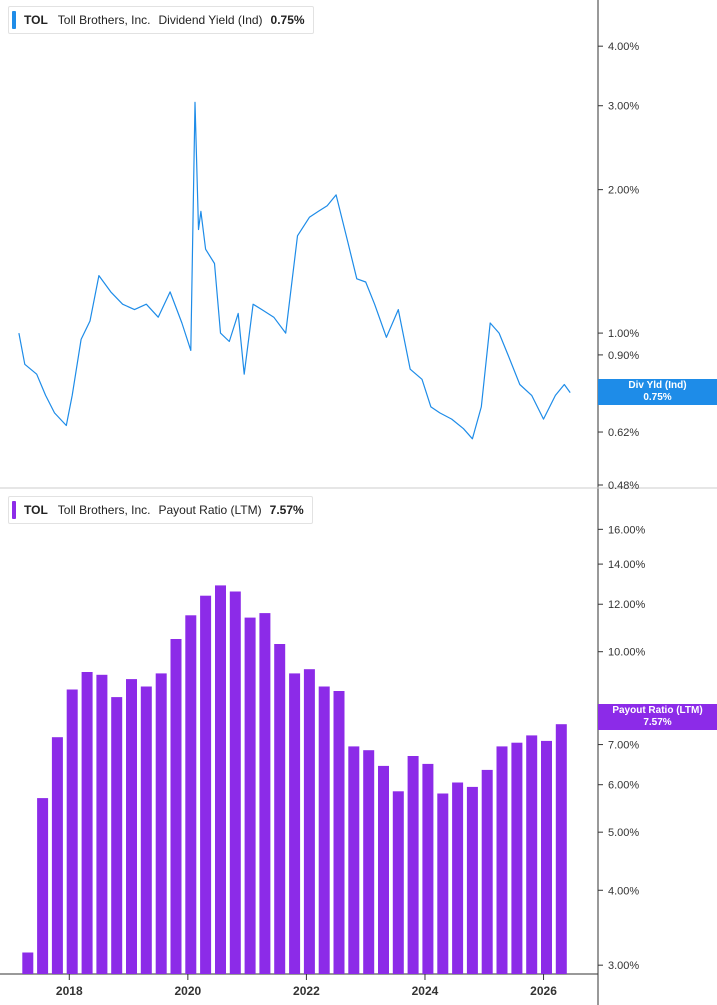 This screenshot has width=717, height=1005. What do you see at coordinates (623, 746) in the screenshot?
I see `payout-y-tick-label: 7.00%` at bounding box center [623, 746].